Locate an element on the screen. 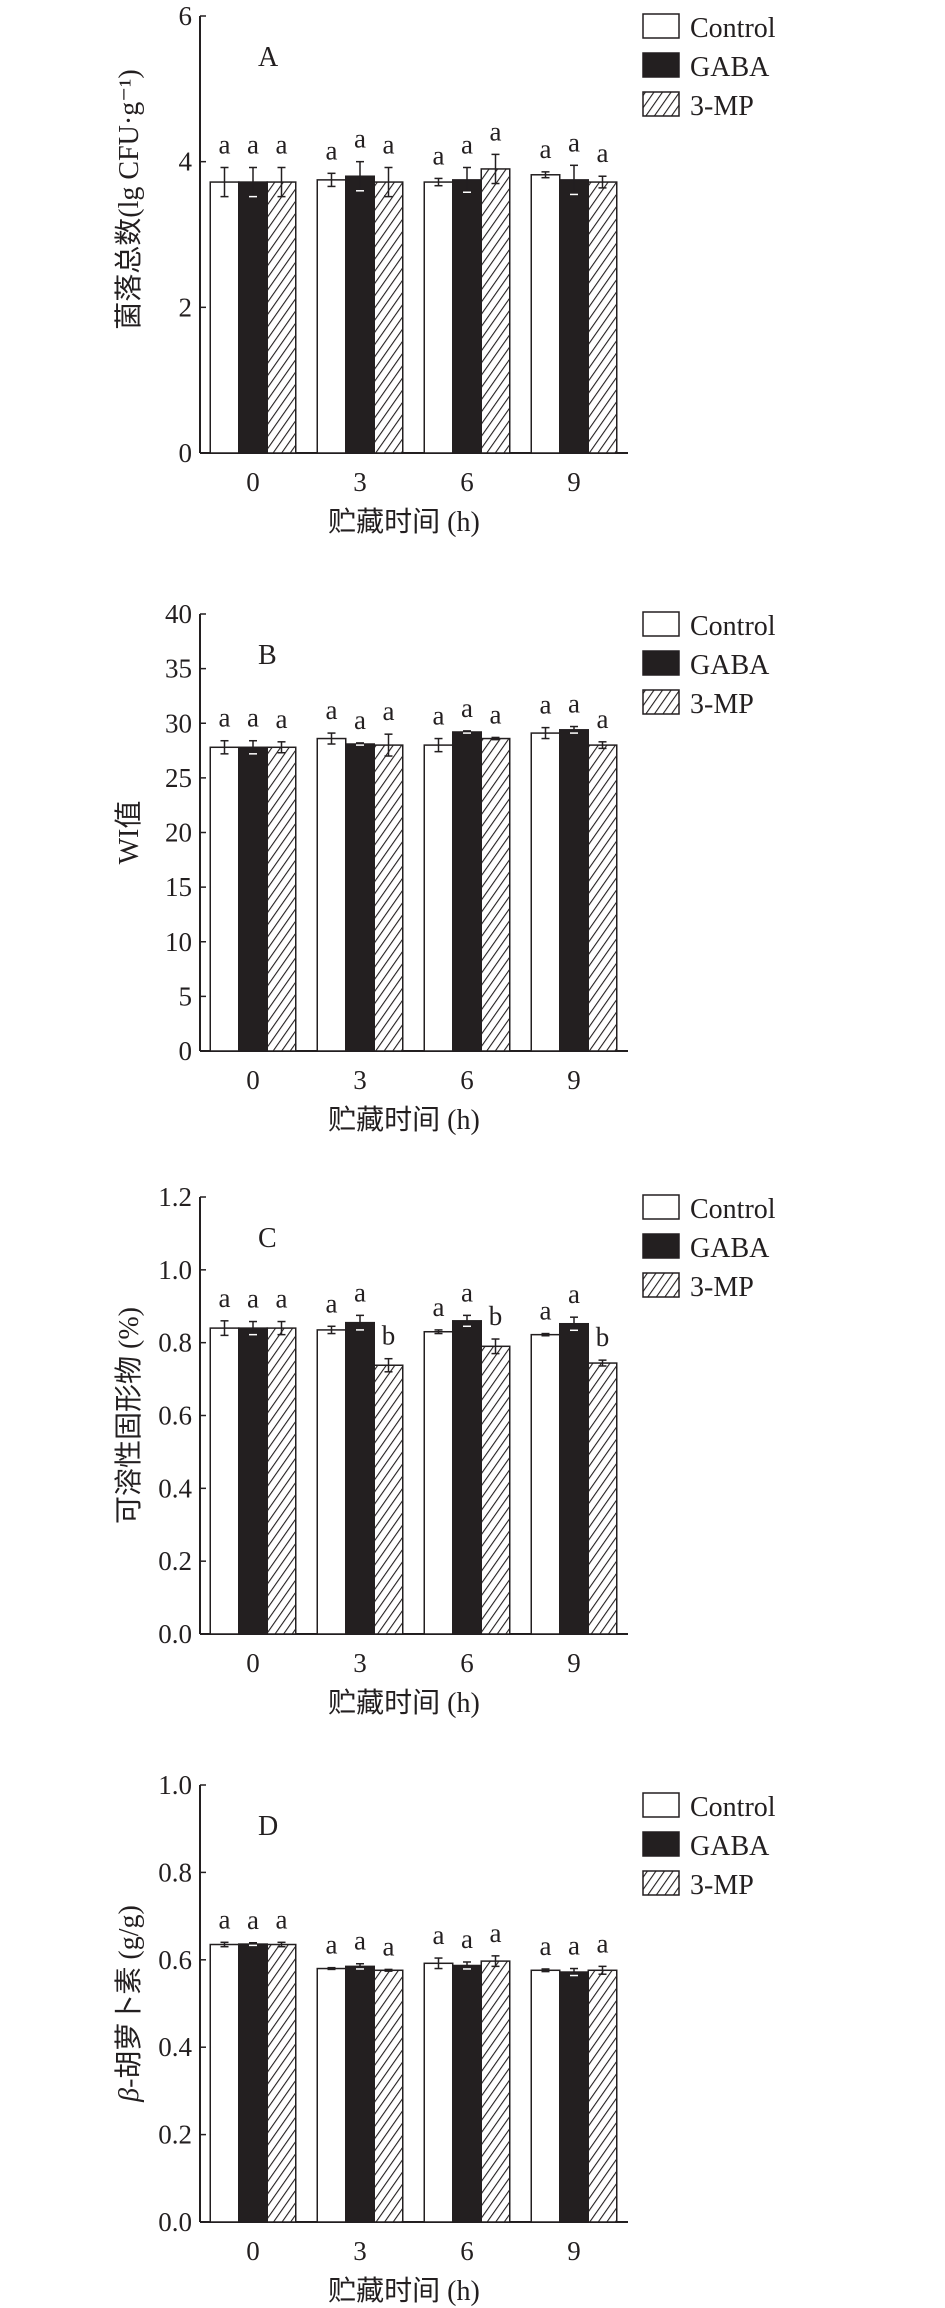 Image resolution: width=945 pixels, height=2308 pixels. y-tick-label: 1.2 is located at coordinates (175, 1197).